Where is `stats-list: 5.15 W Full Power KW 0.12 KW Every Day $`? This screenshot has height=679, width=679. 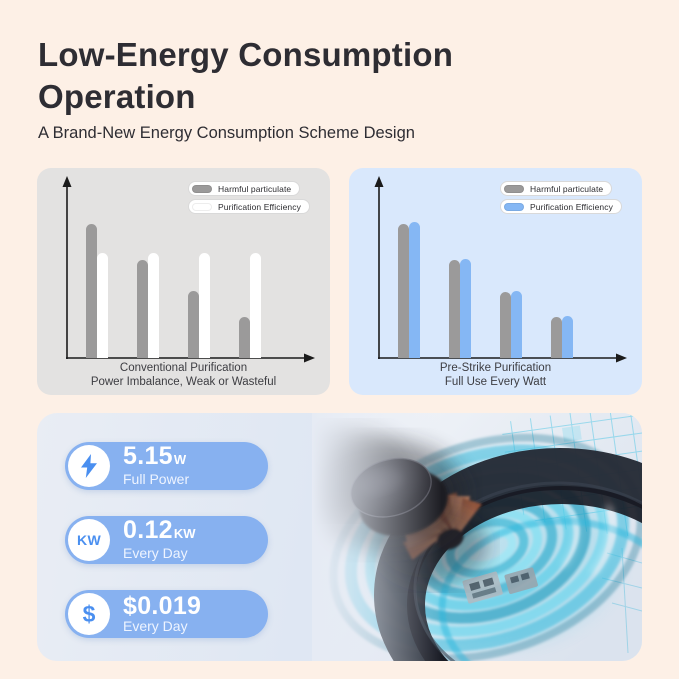 stats-list: 5.15 W Full Power KW 0.12 KW Every Day $ is located at coordinates (166, 540).